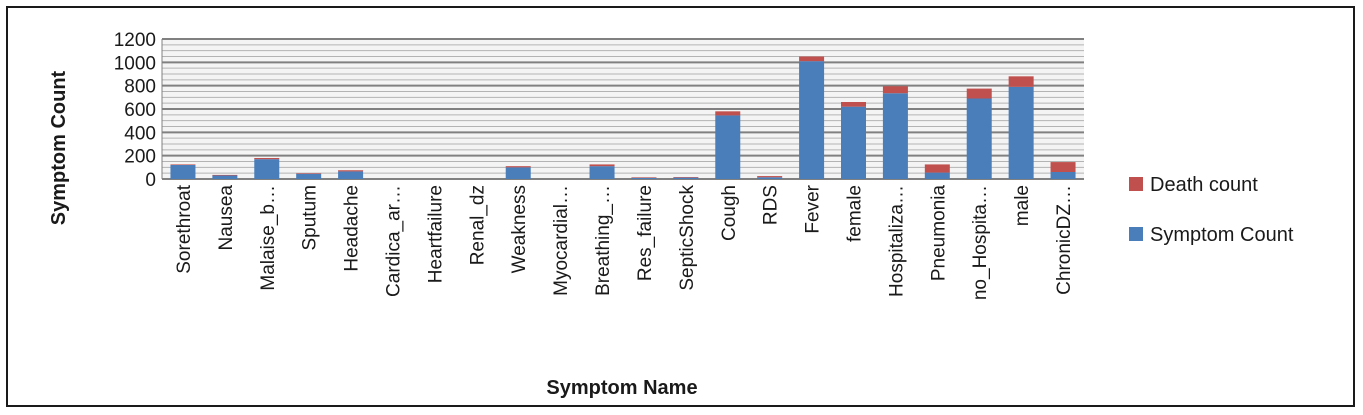 The image size is (1363, 415). Describe the element at coordinates (729, 213) in the screenshot. I see `x-tick-label: Cough` at that location.